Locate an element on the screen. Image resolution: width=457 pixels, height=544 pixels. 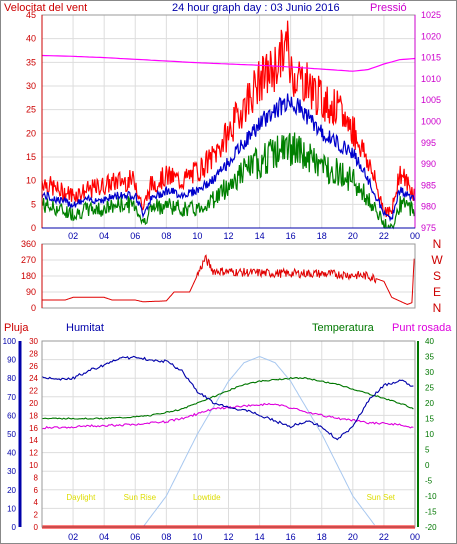
pressure-axis-title: Pressió is located at coordinates (388, 8).